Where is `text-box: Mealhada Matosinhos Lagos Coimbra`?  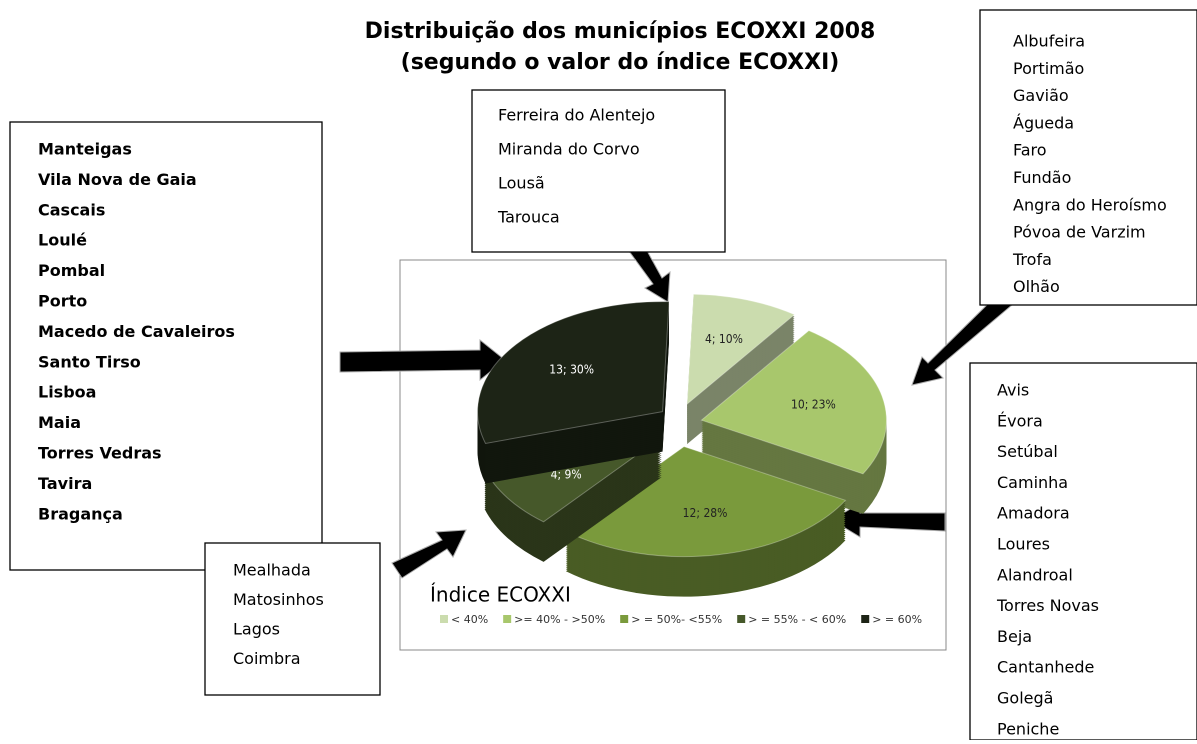
text-box: Mealhada Matosinhos Lagos Coimbra is located at coordinates (292, 619).